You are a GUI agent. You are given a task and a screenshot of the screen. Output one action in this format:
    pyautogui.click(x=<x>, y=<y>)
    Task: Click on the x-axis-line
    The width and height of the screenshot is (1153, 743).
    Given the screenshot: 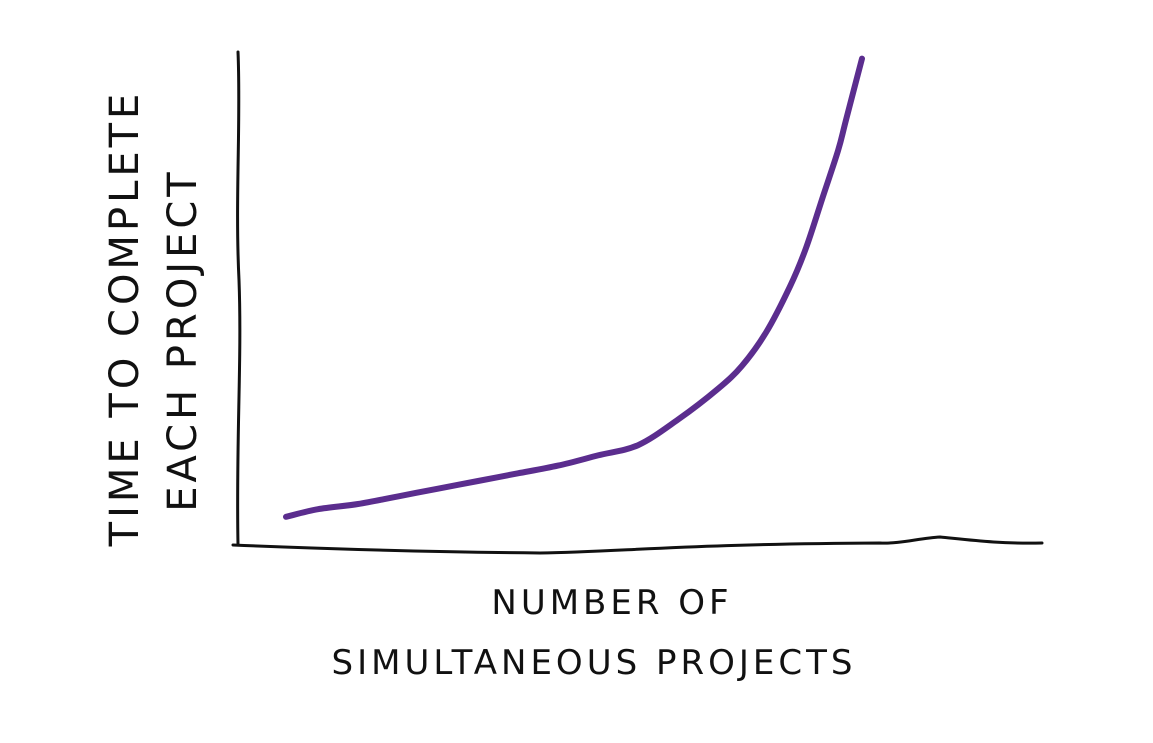 What is the action you would take?
    pyautogui.click(x=637, y=545)
    